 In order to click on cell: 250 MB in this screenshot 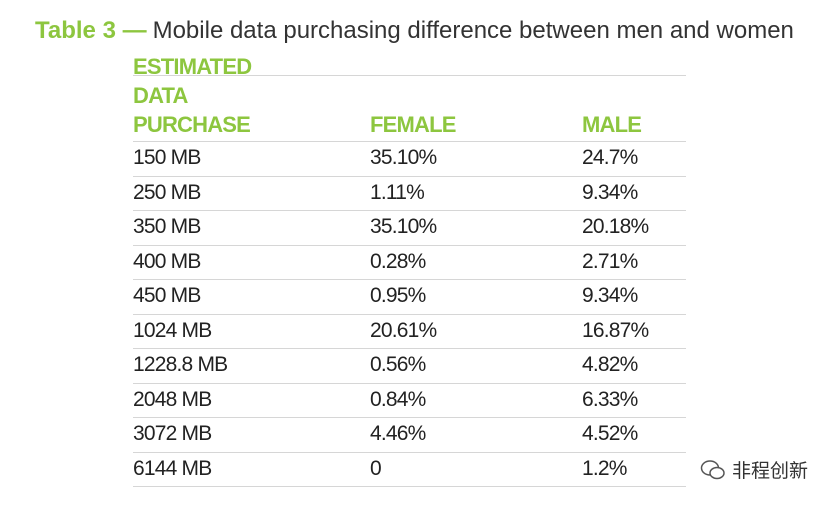, I will do `click(167, 192)`.